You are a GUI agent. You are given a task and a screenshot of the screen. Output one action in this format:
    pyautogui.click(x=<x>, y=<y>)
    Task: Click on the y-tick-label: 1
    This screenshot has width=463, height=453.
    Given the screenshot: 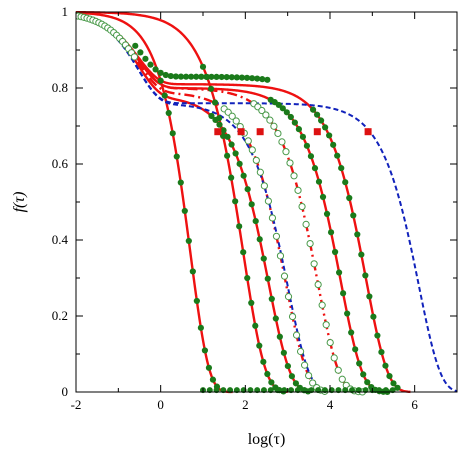 What is the action you would take?
    pyautogui.click(x=65, y=11)
    